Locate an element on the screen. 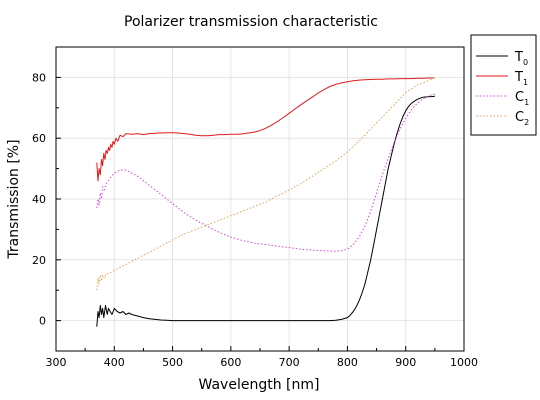  y-tick-label: 0 is located at coordinates (42, 321).